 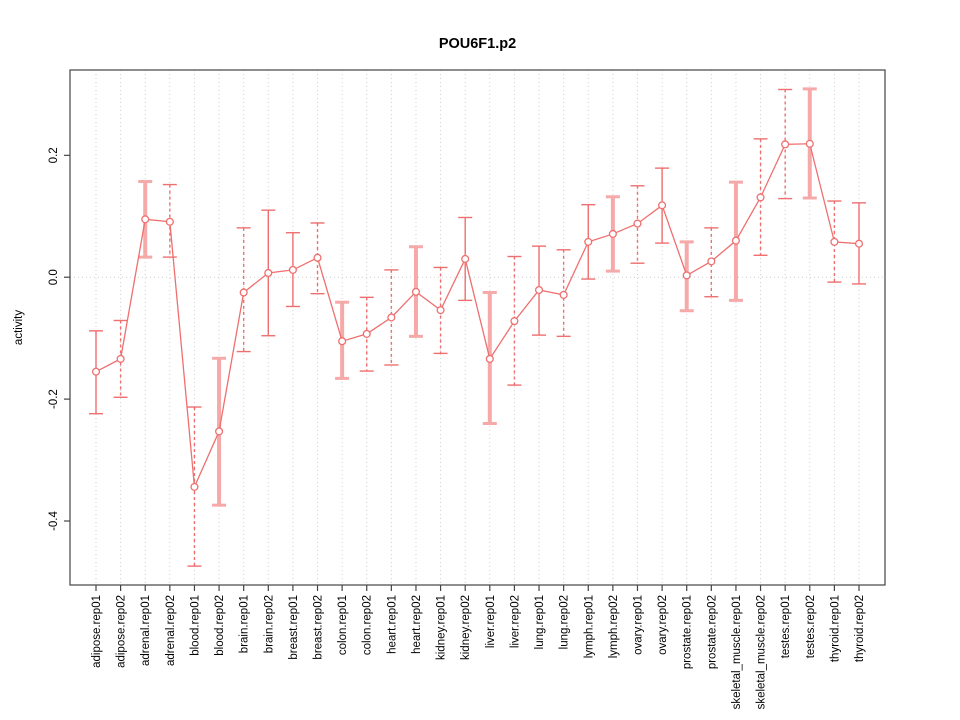 I want to click on x-tick-label: liver.rep01, so click(x=491, y=621).